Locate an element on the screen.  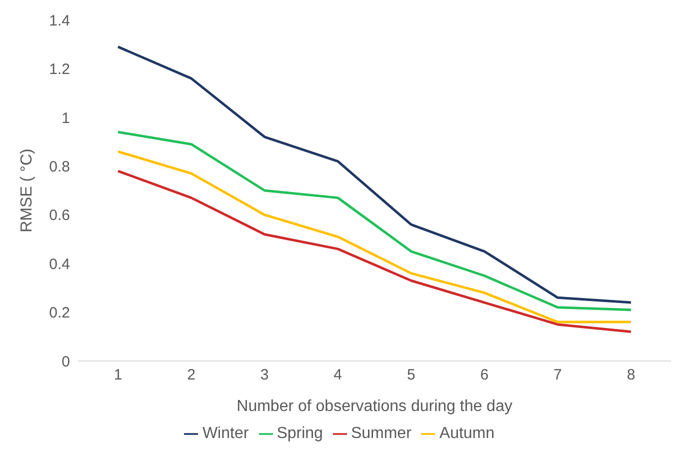
y-tick-label: 0.4 is located at coordinates (59, 264).